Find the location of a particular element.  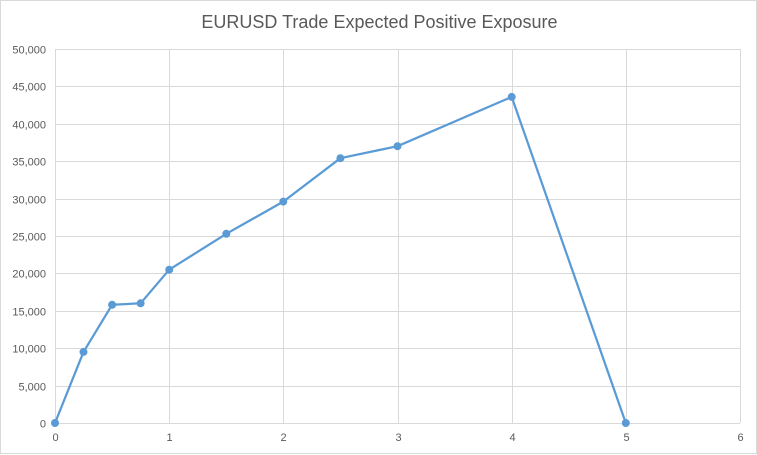

x-tick-label: 5 is located at coordinates (626, 438).